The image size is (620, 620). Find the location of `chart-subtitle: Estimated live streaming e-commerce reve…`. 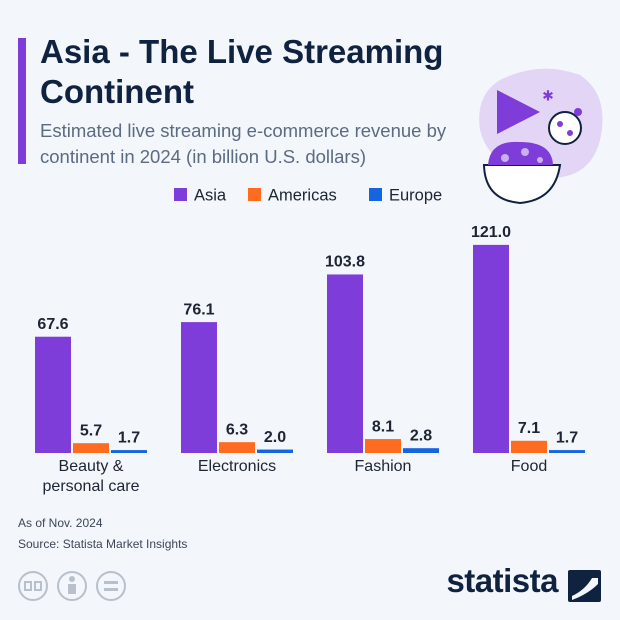

chart-subtitle: Estimated live streaming e-commerce reve… is located at coordinates (243, 143).